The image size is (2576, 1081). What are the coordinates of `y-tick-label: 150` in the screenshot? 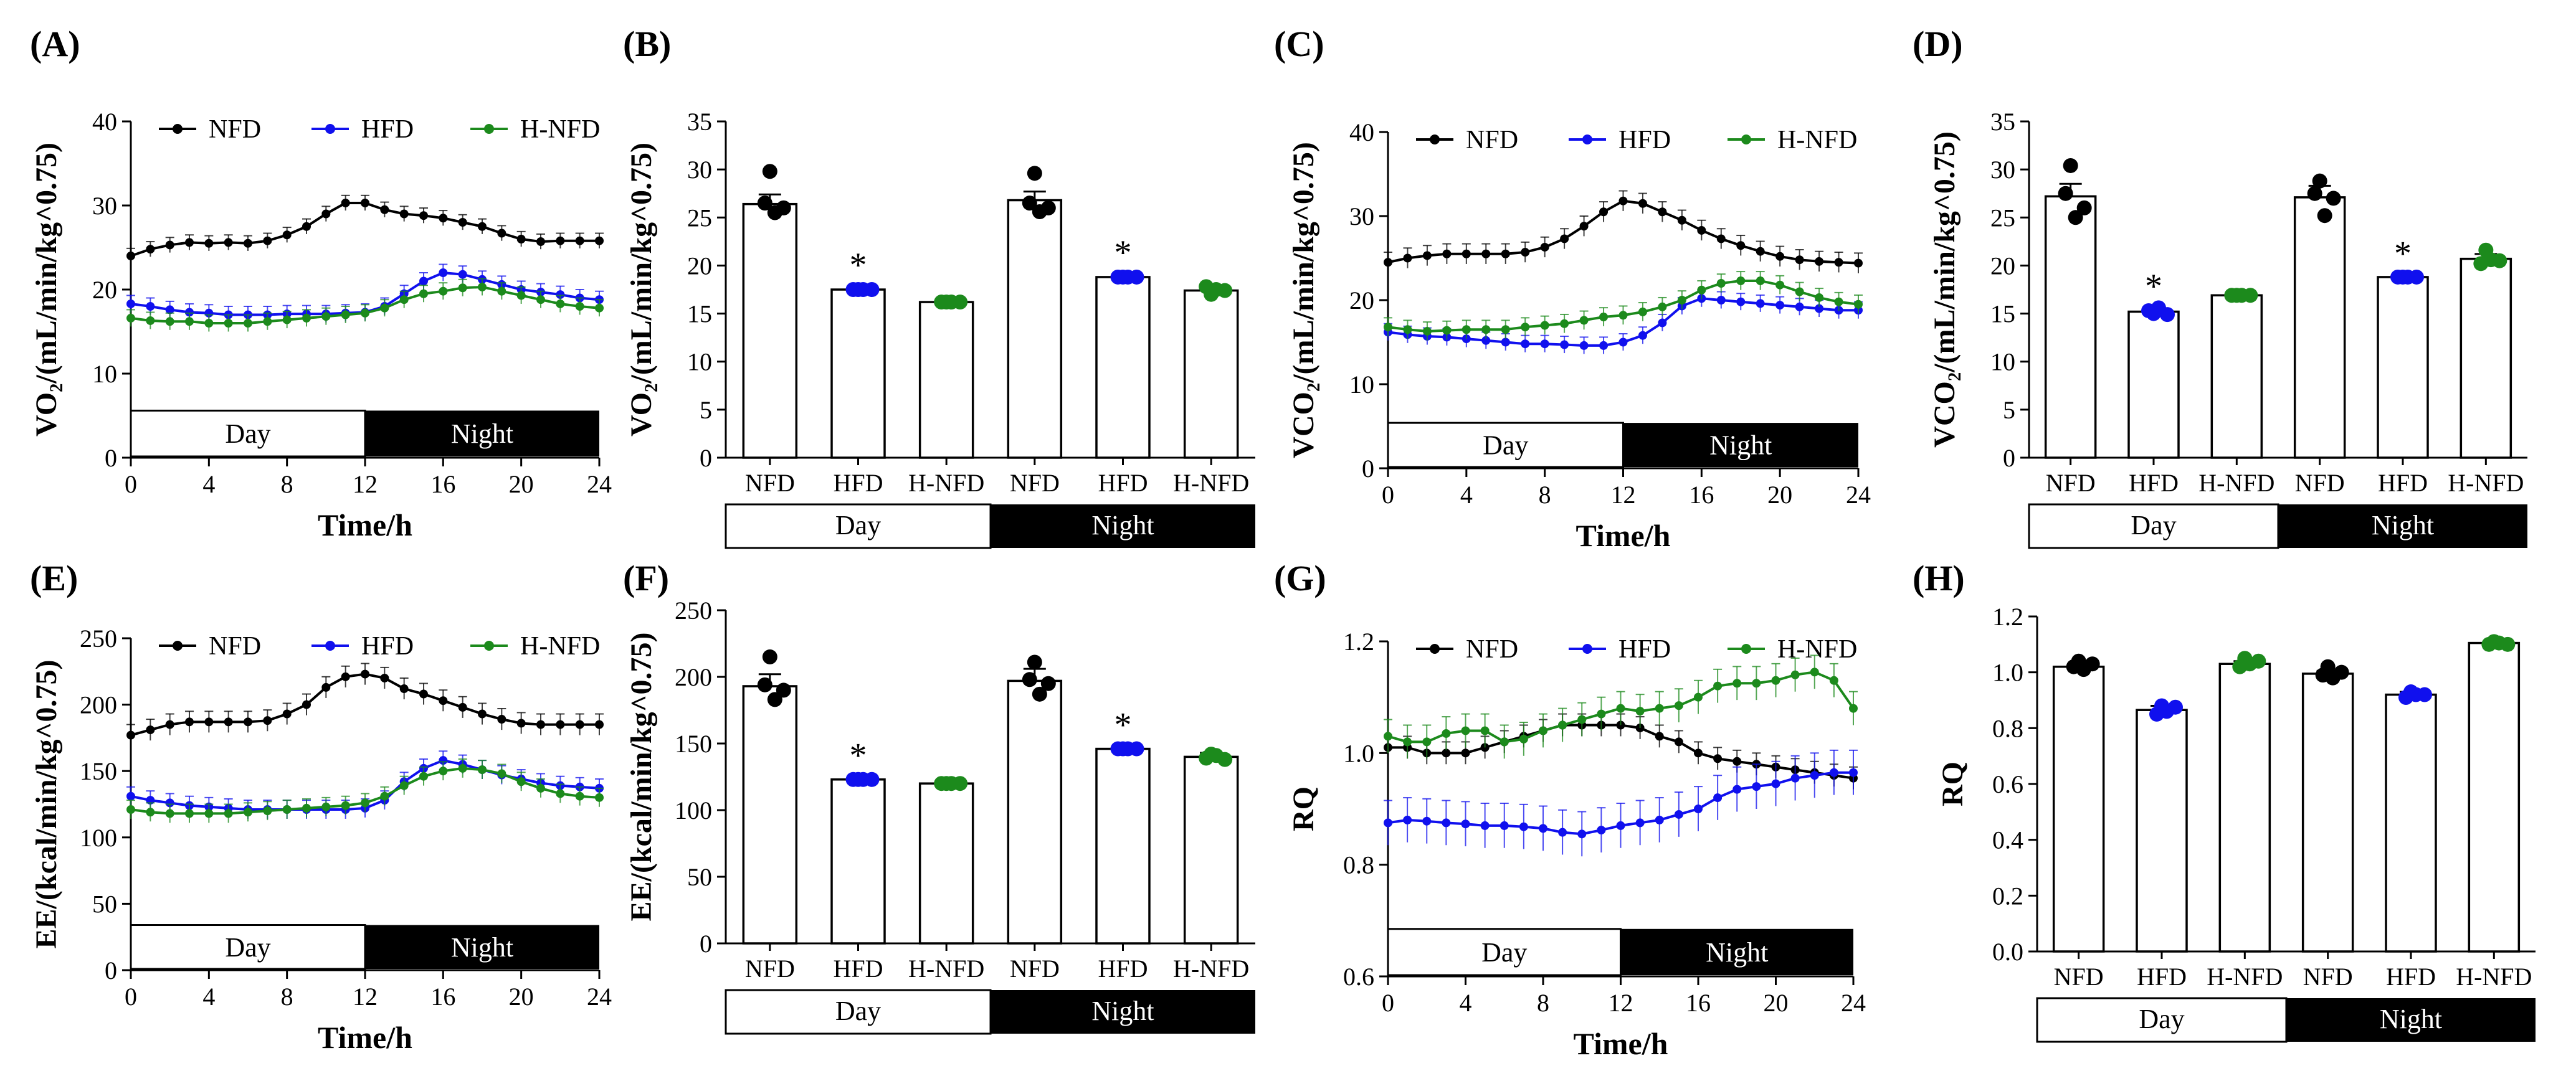 It's located at (98, 771).